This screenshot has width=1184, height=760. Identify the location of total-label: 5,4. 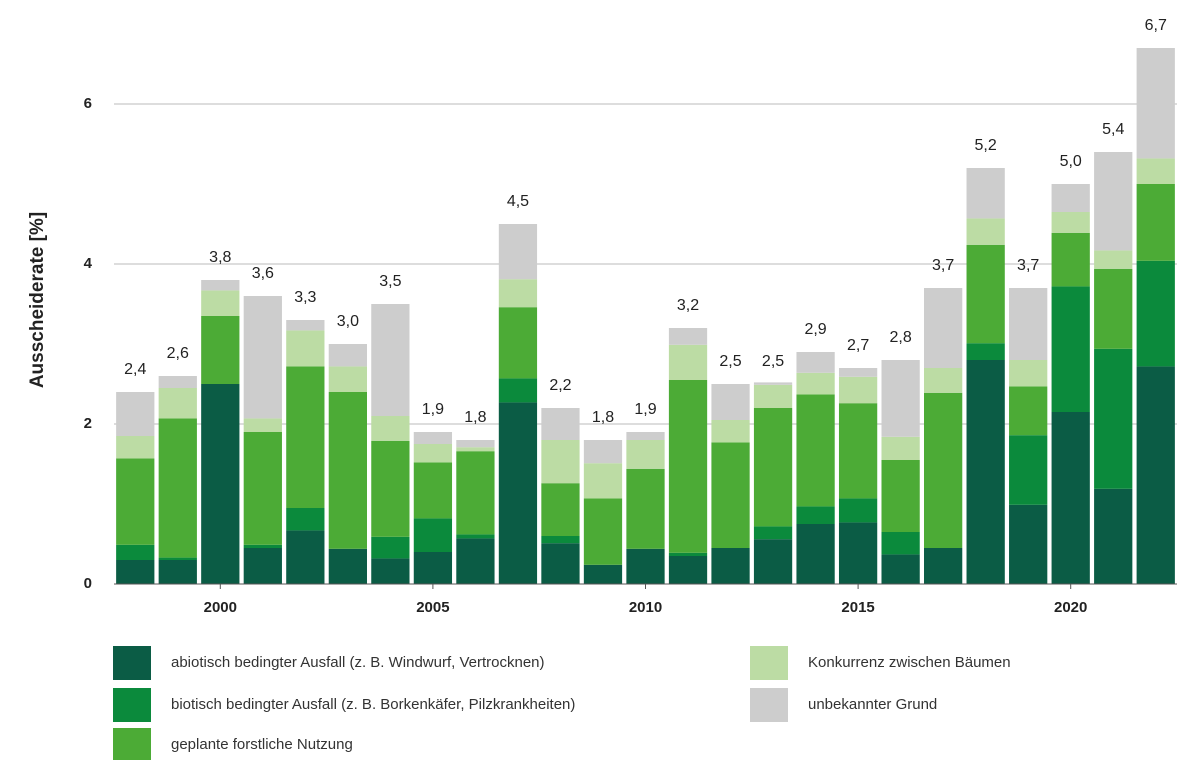
(1113, 129).